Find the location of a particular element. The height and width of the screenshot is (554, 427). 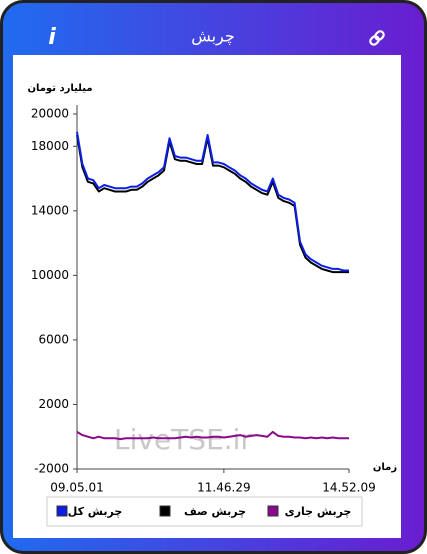

legend-label: چربش جاری is located at coordinates (318, 511).